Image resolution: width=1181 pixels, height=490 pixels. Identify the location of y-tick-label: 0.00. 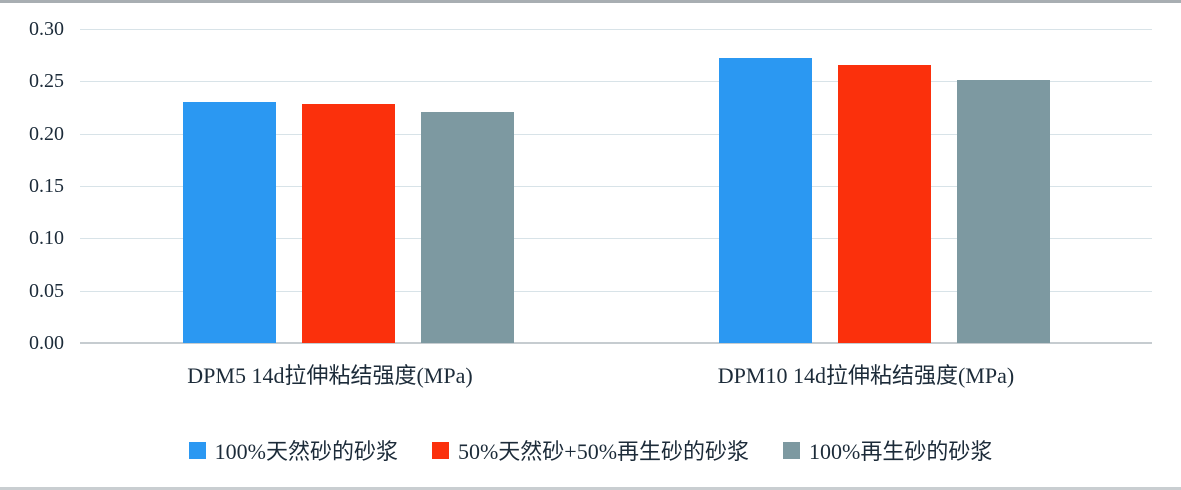
(46, 343).